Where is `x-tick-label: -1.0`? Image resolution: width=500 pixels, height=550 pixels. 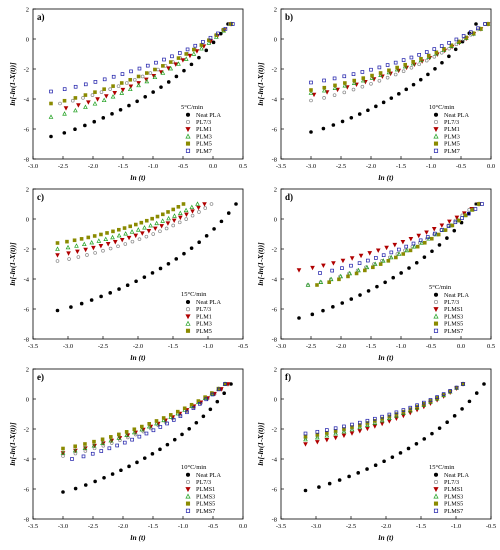
x-tick-label: -1.0 is located at coordinates (401, 346).